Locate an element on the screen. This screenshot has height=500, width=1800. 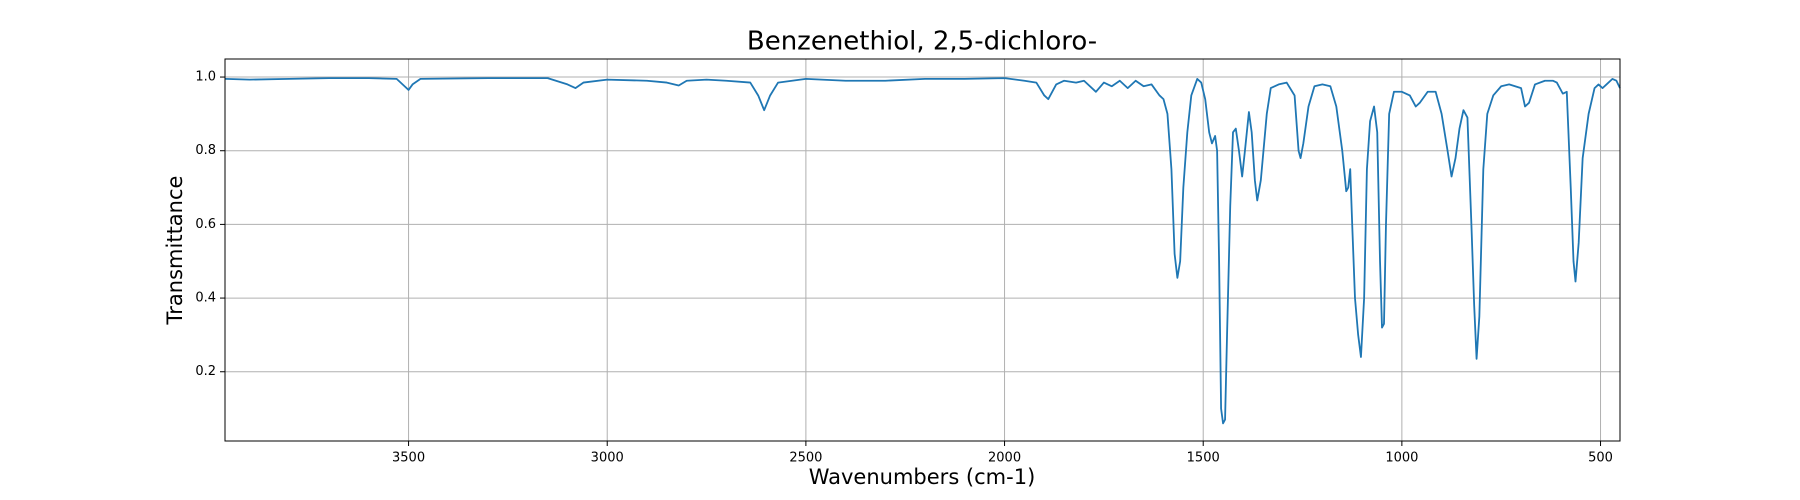
x-tick-label: 2000 is located at coordinates (1004, 458).